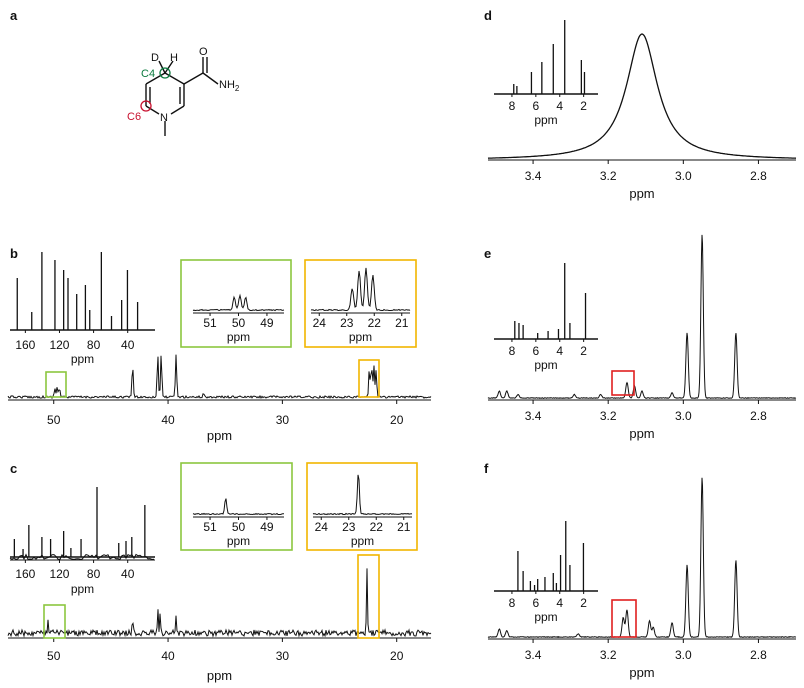 This screenshot has width=804, height=688. Describe the element at coordinates (362, 495) in the screenshot. I see `spectrum-c-yellow-inset-trace` at that location.